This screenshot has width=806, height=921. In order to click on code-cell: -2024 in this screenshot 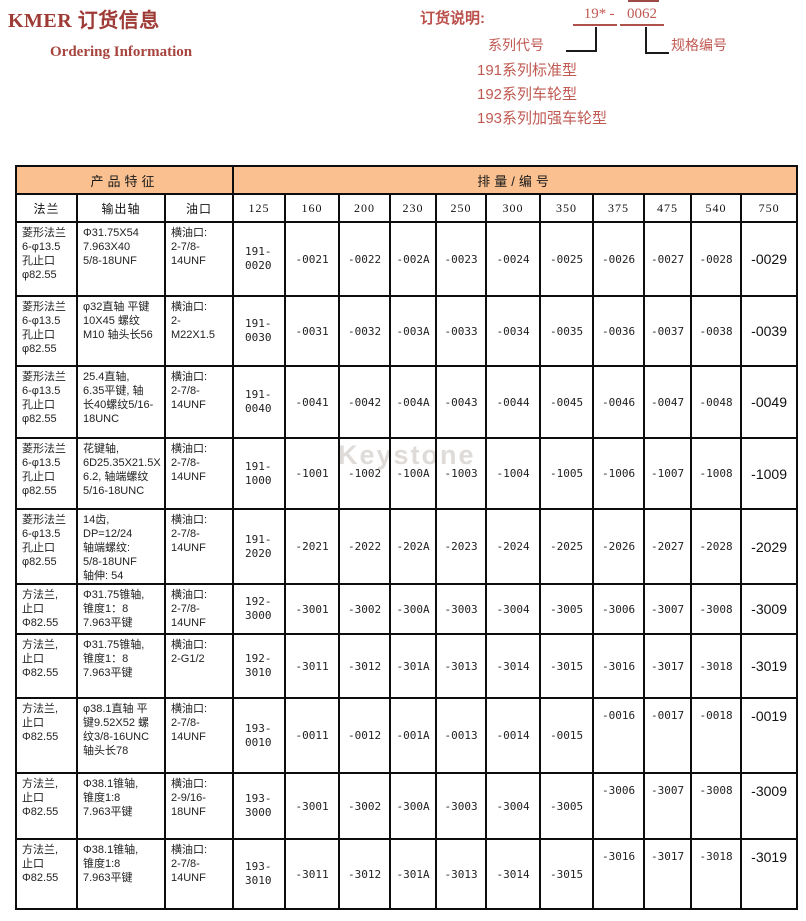, I will do `click(513, 546)`.